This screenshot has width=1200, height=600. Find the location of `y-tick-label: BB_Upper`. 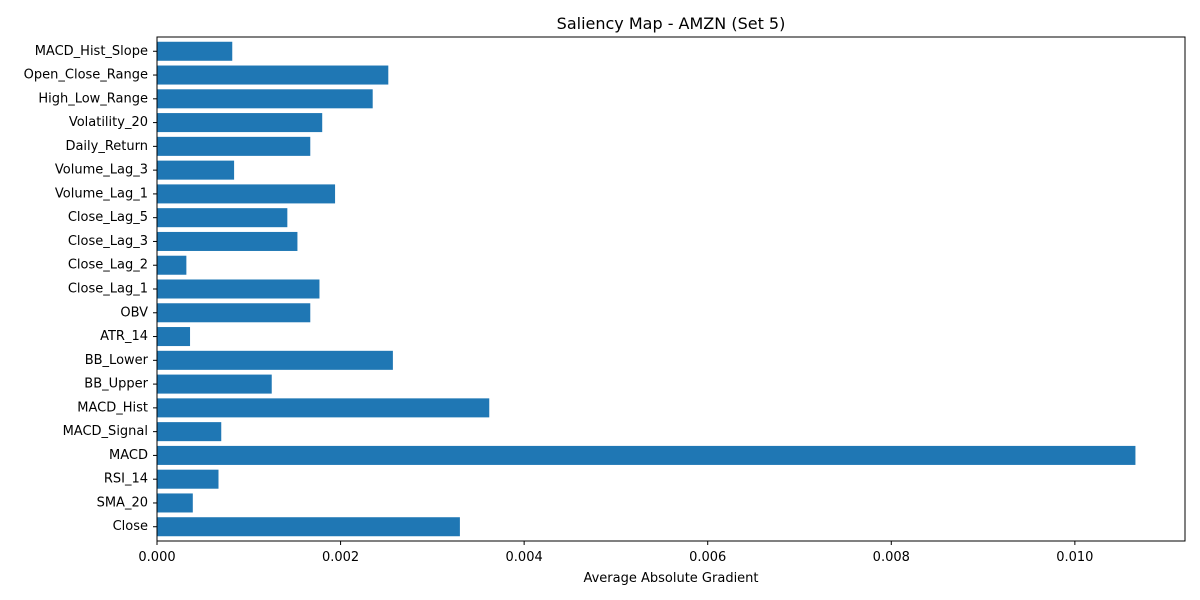

y-tick-label: BB_Upper is located at coordinates (116, 384).